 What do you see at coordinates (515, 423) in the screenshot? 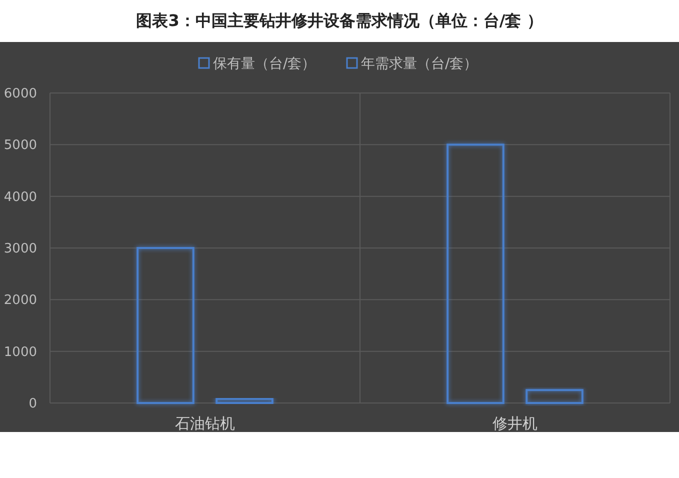
I see `x-tick-label: 修井机` at bounding box center [515, 423].